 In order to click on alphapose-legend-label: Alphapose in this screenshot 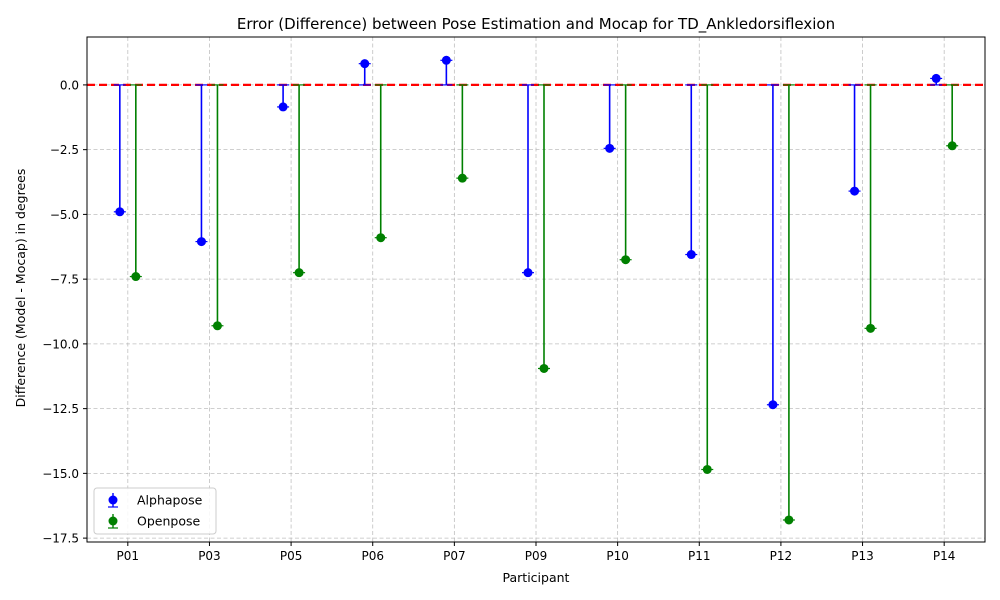, I will do `click(170, 500)`.